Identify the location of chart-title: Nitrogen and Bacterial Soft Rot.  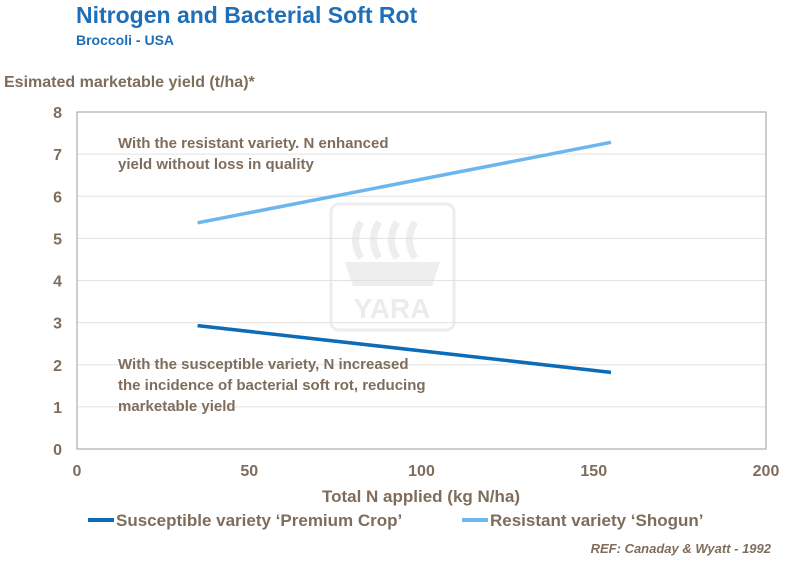
(247, 15).